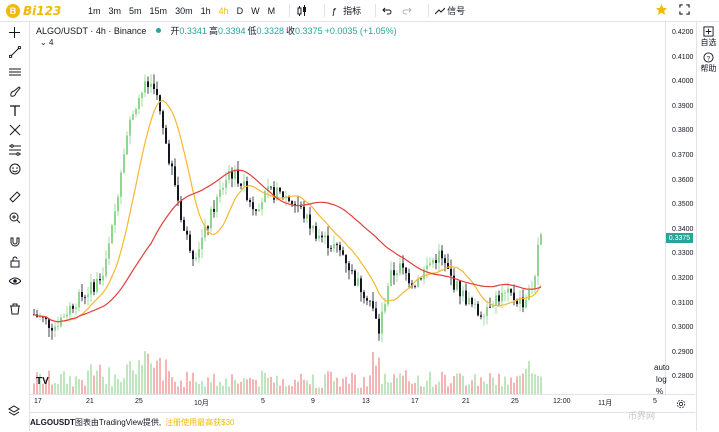 This screenshot has height=432, width=719. I want to click on crosshair-tool, so click(14, 32).